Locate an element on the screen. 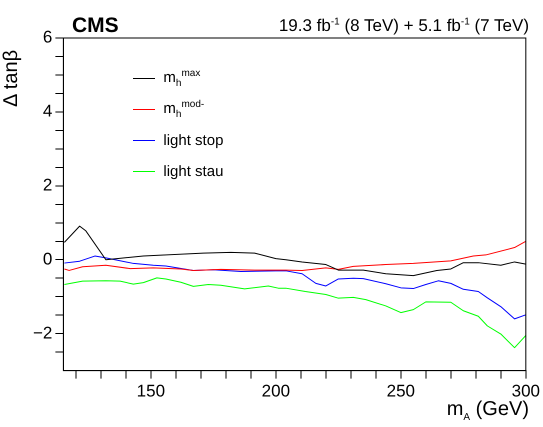  y-tick-label: 6 is located at coordinates (47, 37).